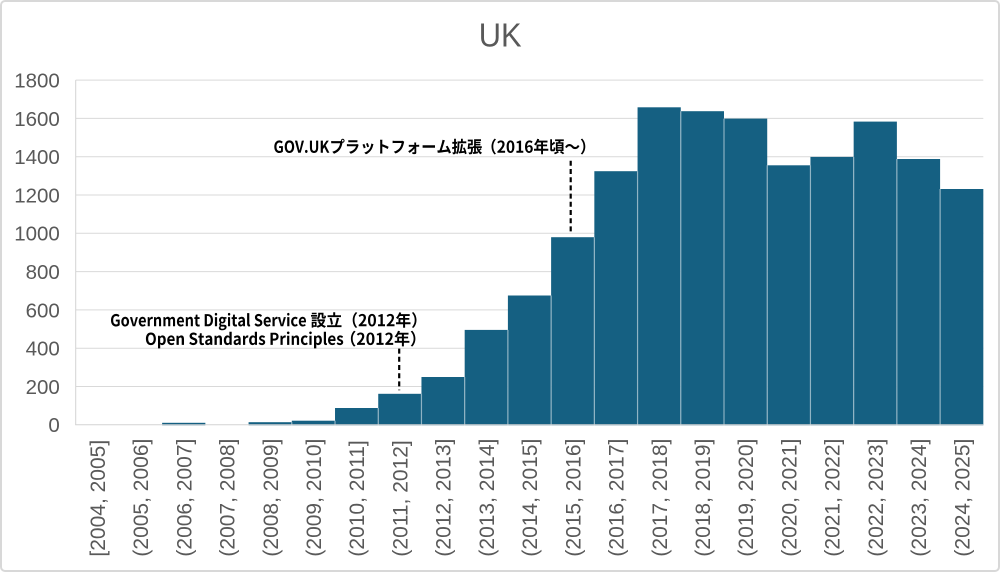  What do you see at coordinates (919, 498) in the screenshot?
I see `svg-text: (2023, 2024]` at bounding box center [919, 498].